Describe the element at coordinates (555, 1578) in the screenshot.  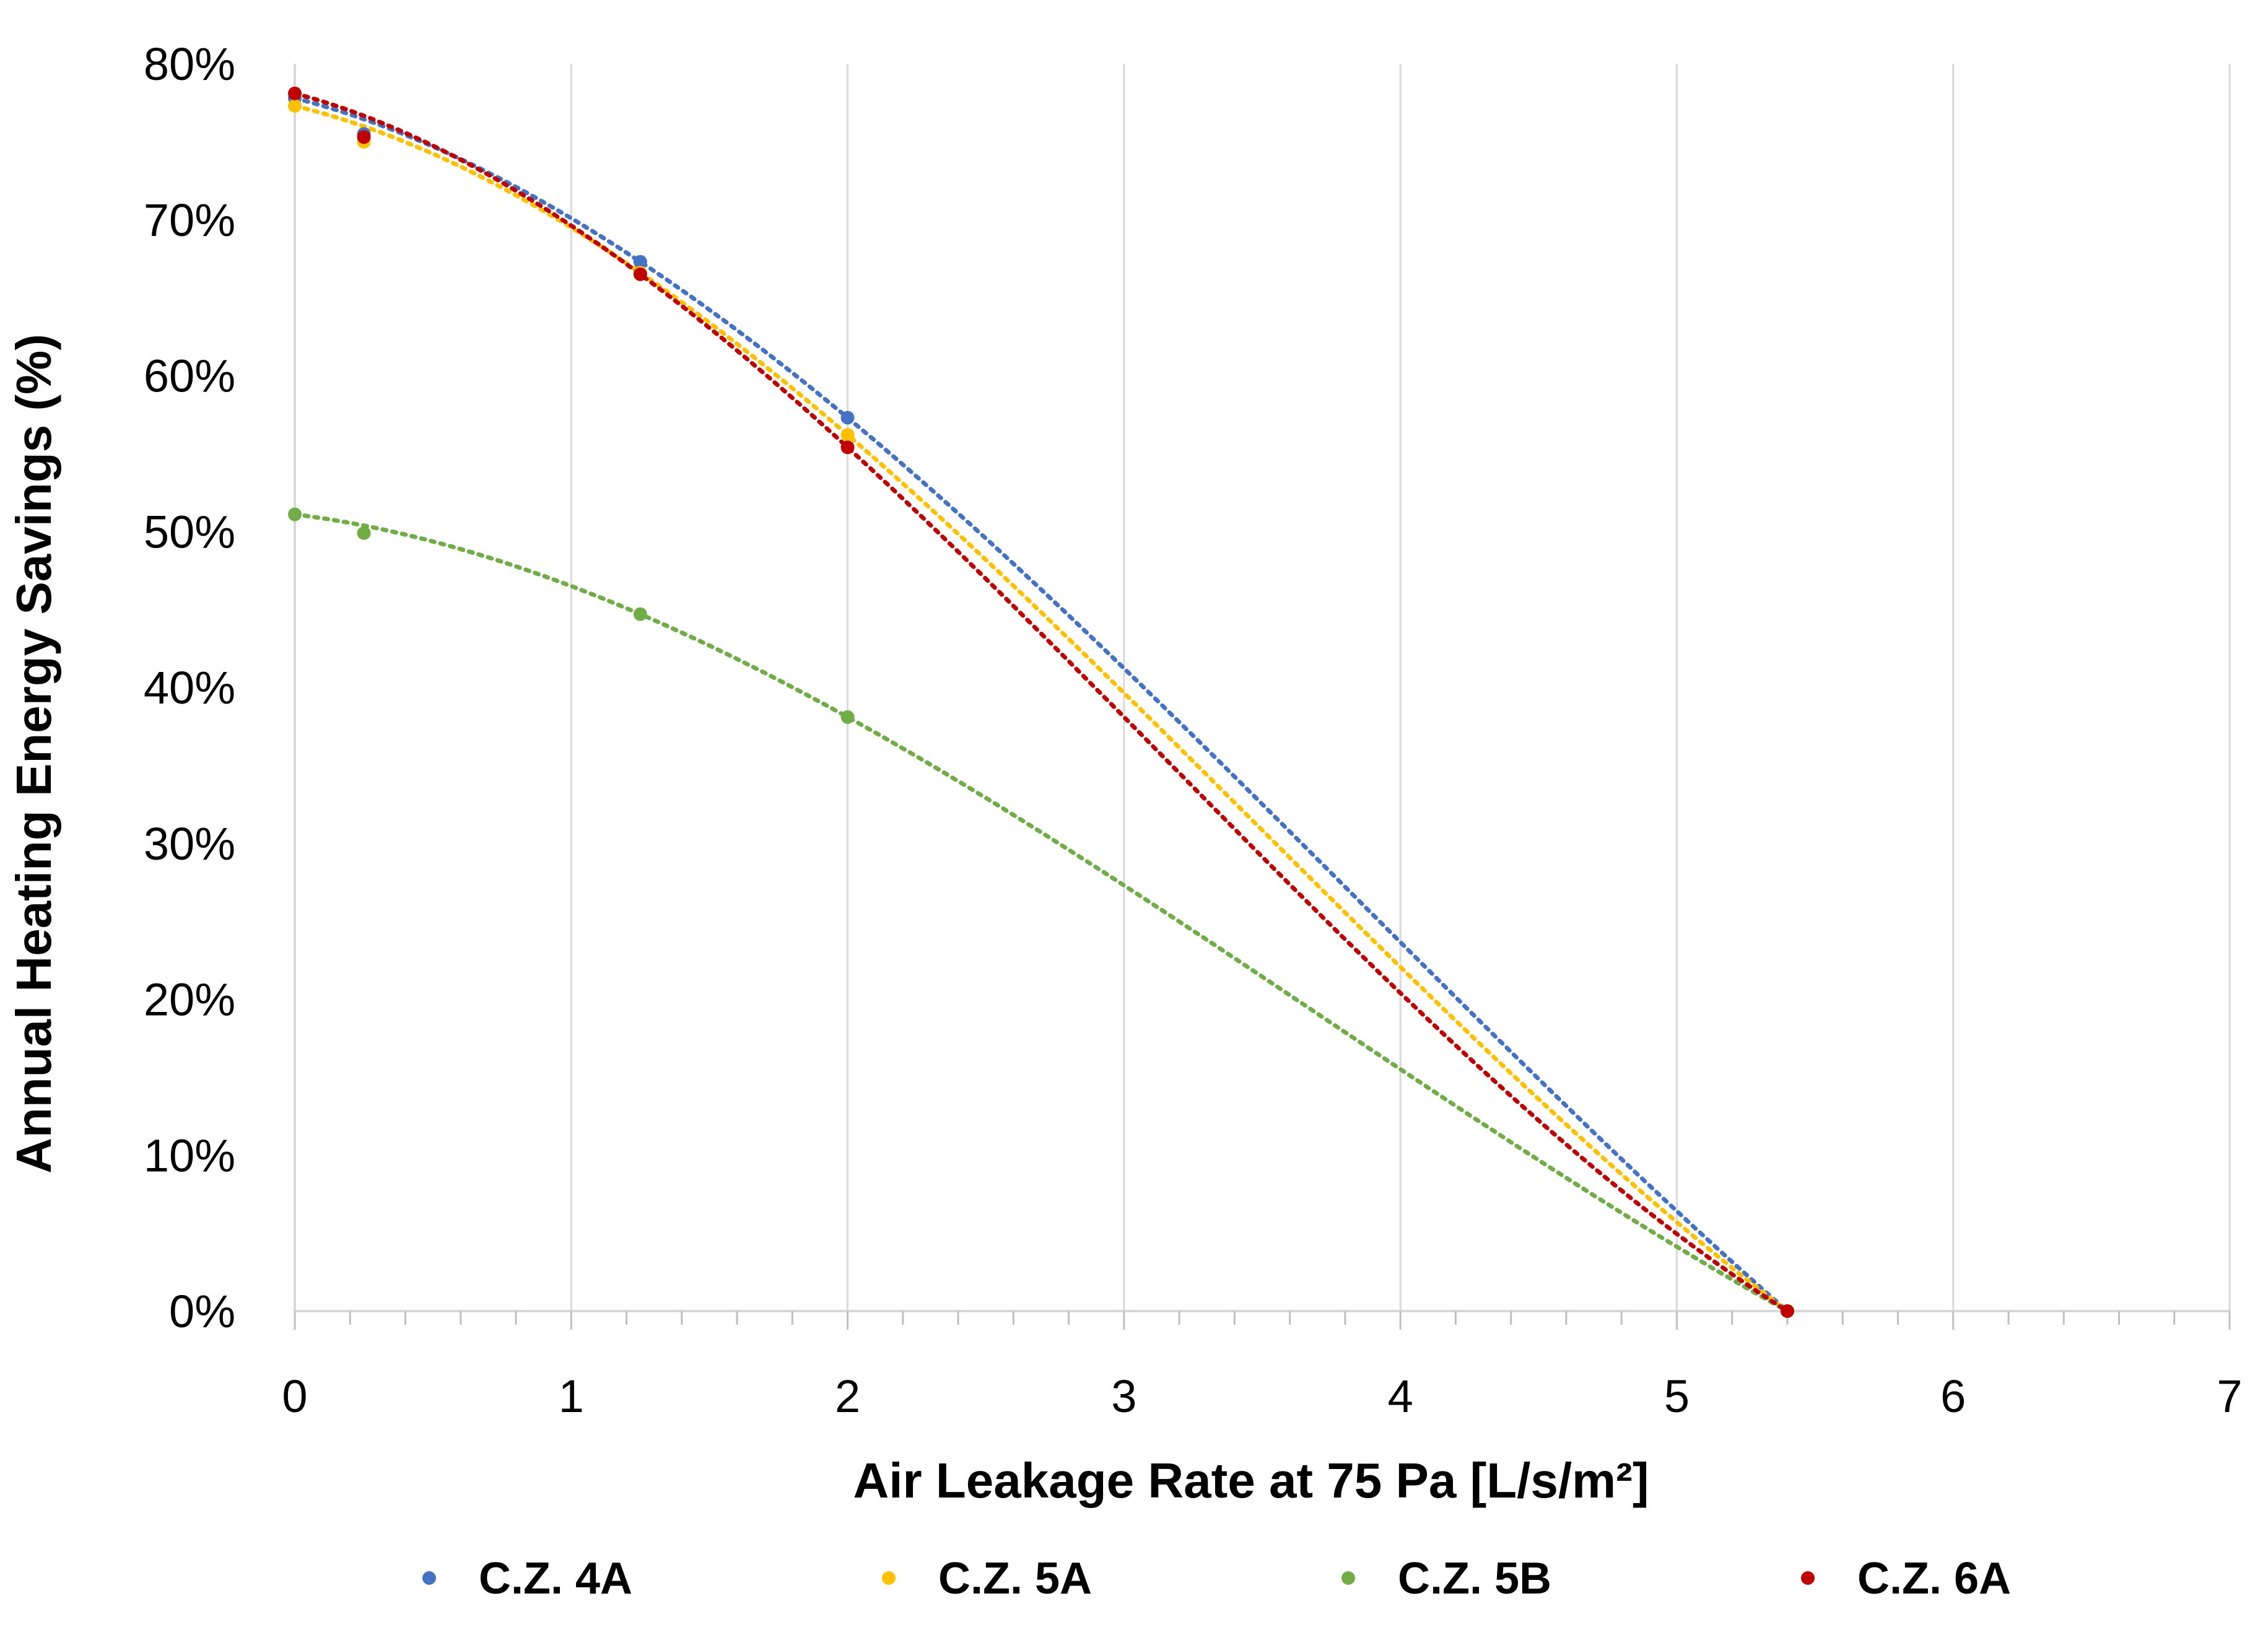
I see `legend-label: C.Z. 4A` at that location.